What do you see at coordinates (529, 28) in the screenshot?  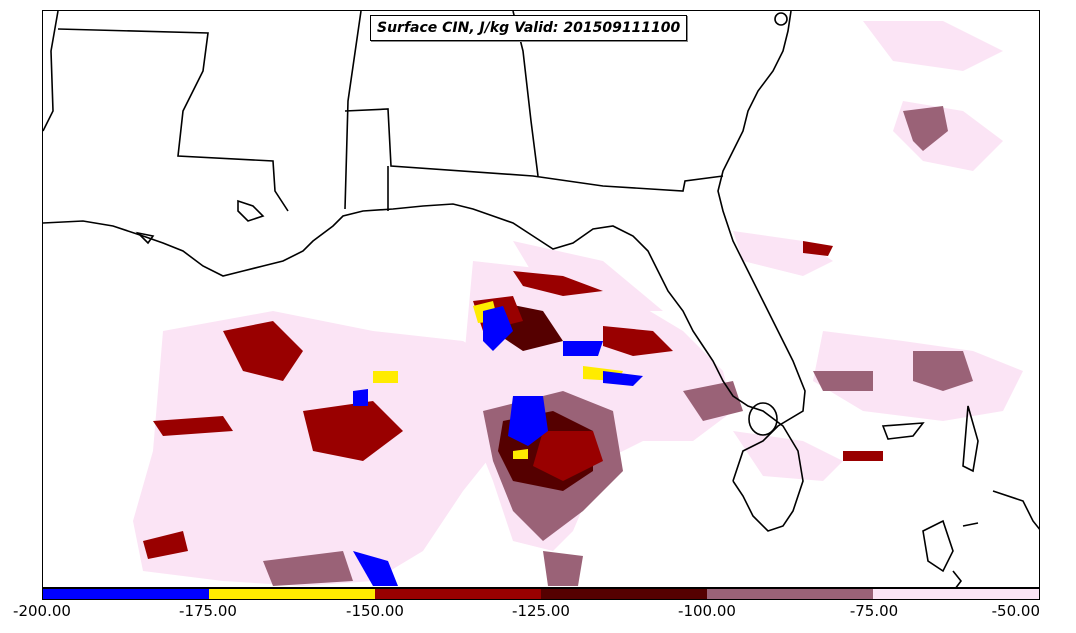 I see `map-title: Surface CIN, J/kg Valid: 201509111100` at bounding box center [529, 28].